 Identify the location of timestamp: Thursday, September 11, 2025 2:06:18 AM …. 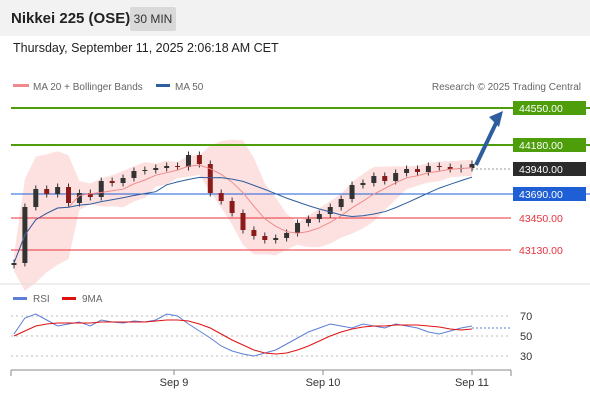
(146, 48).